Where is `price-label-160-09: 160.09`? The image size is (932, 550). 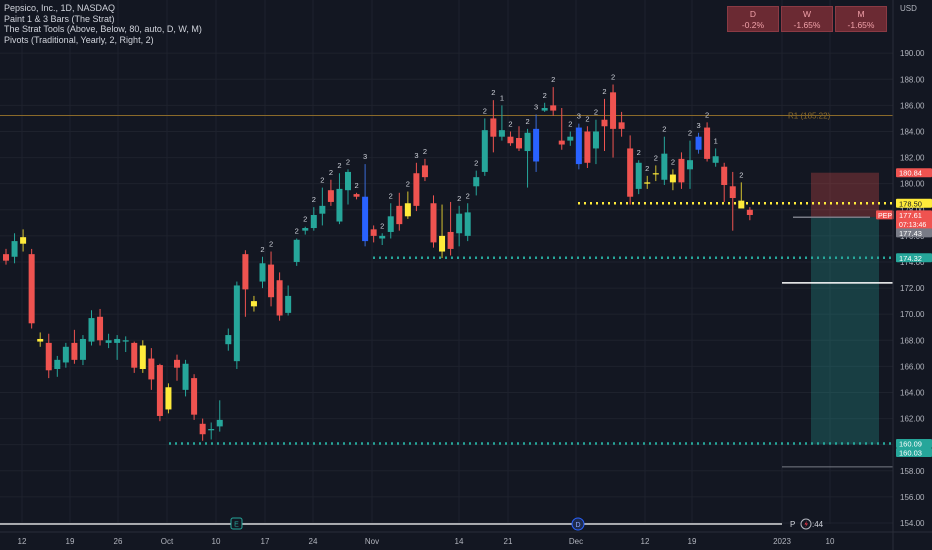
price-label-160-09: 160.09 is located at coordinates (914, 444).